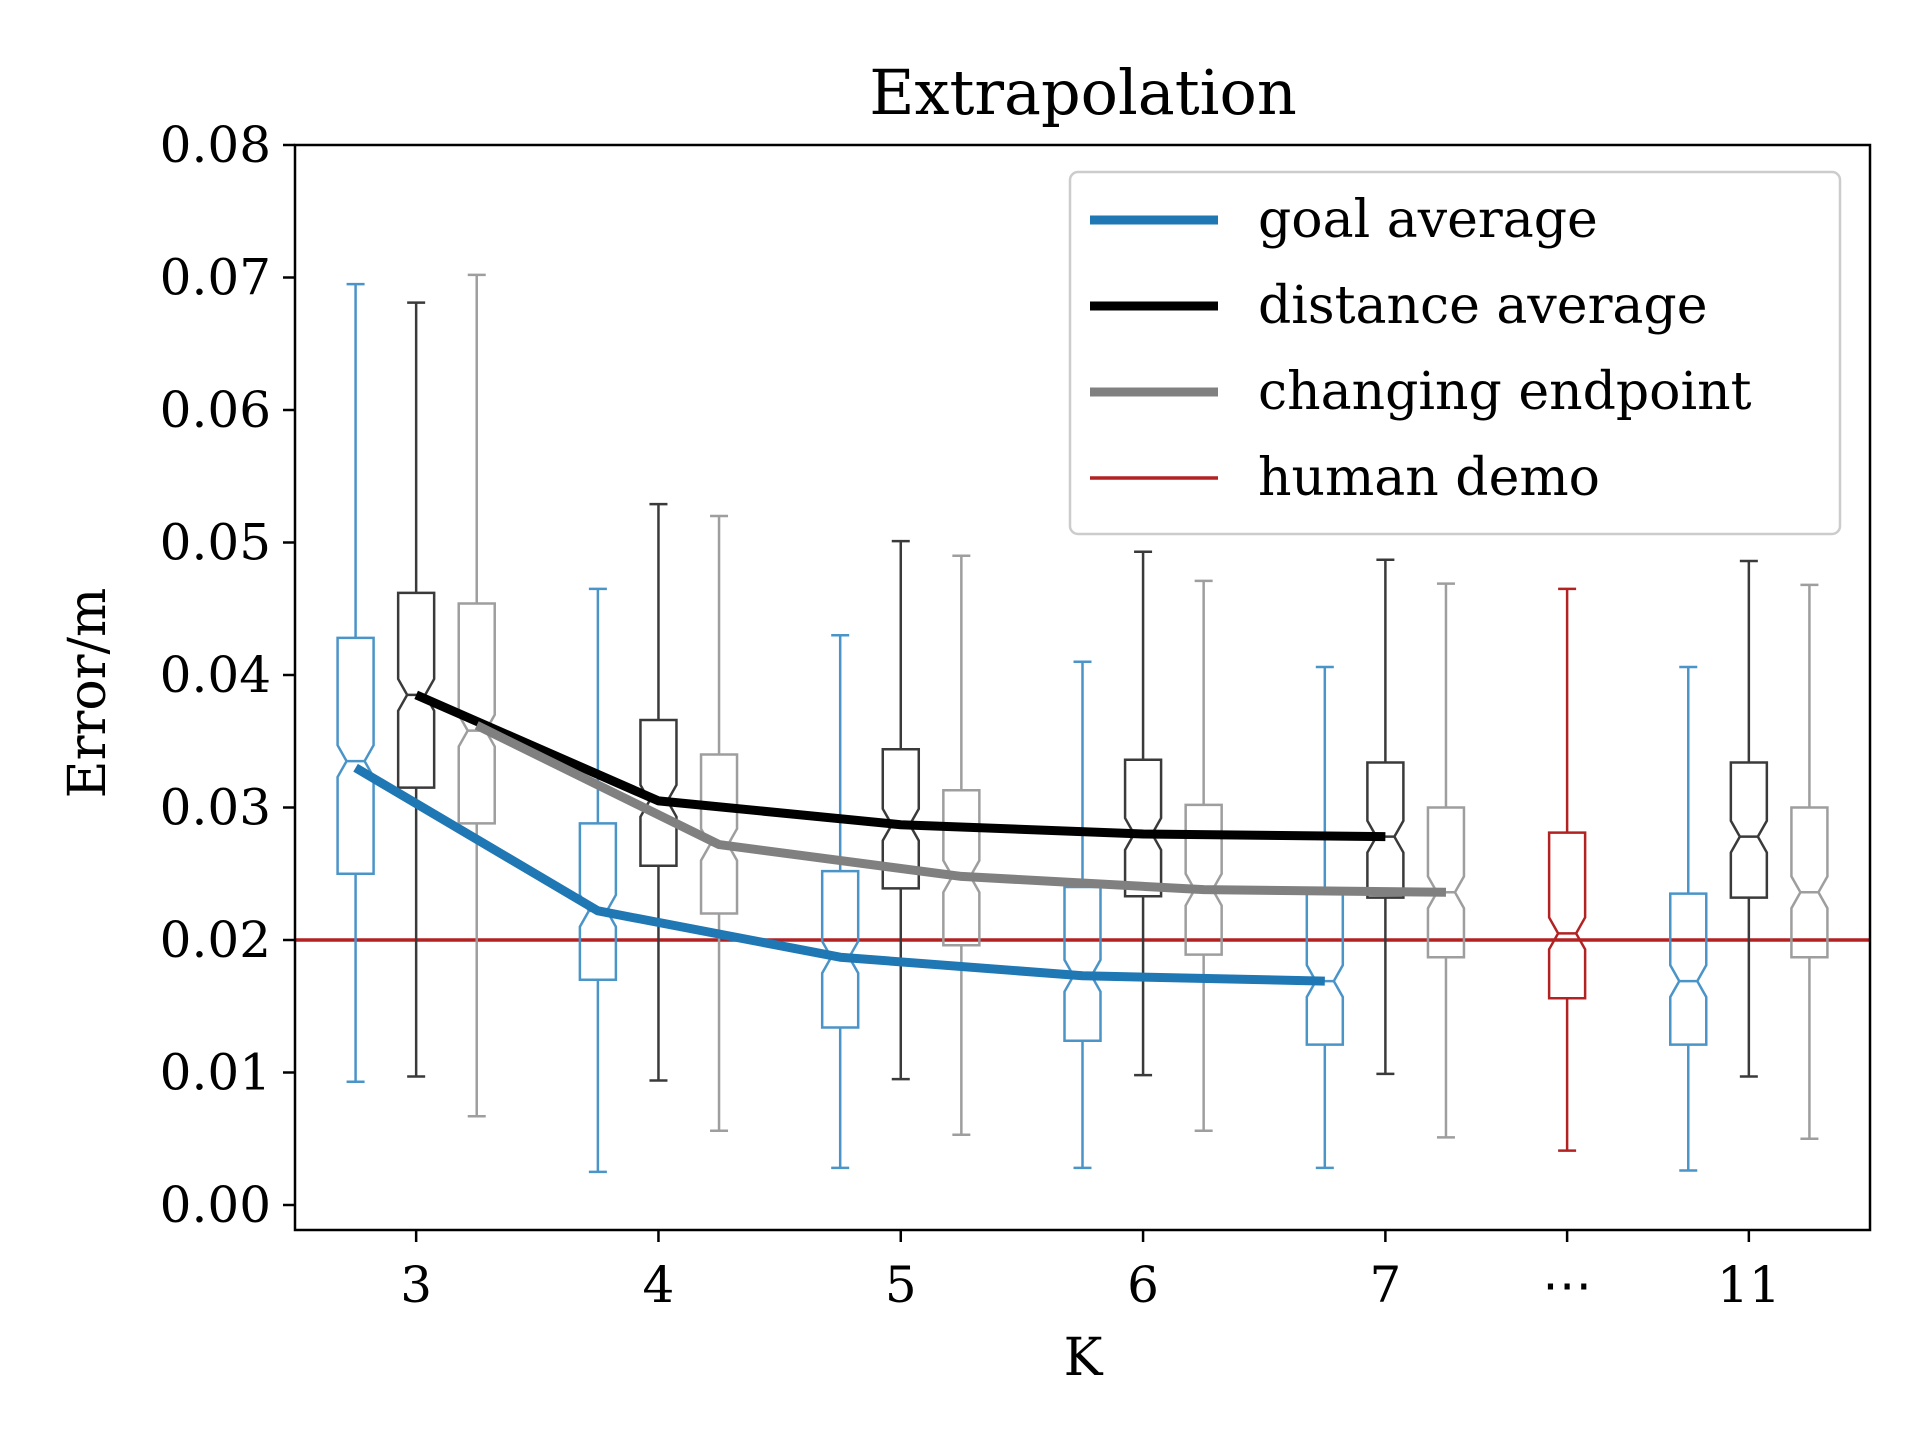  What do you see at coordinates (215, 145) in the screenshot?
I see `y-tick-label: 0.08` at bounding box center [215, 145].